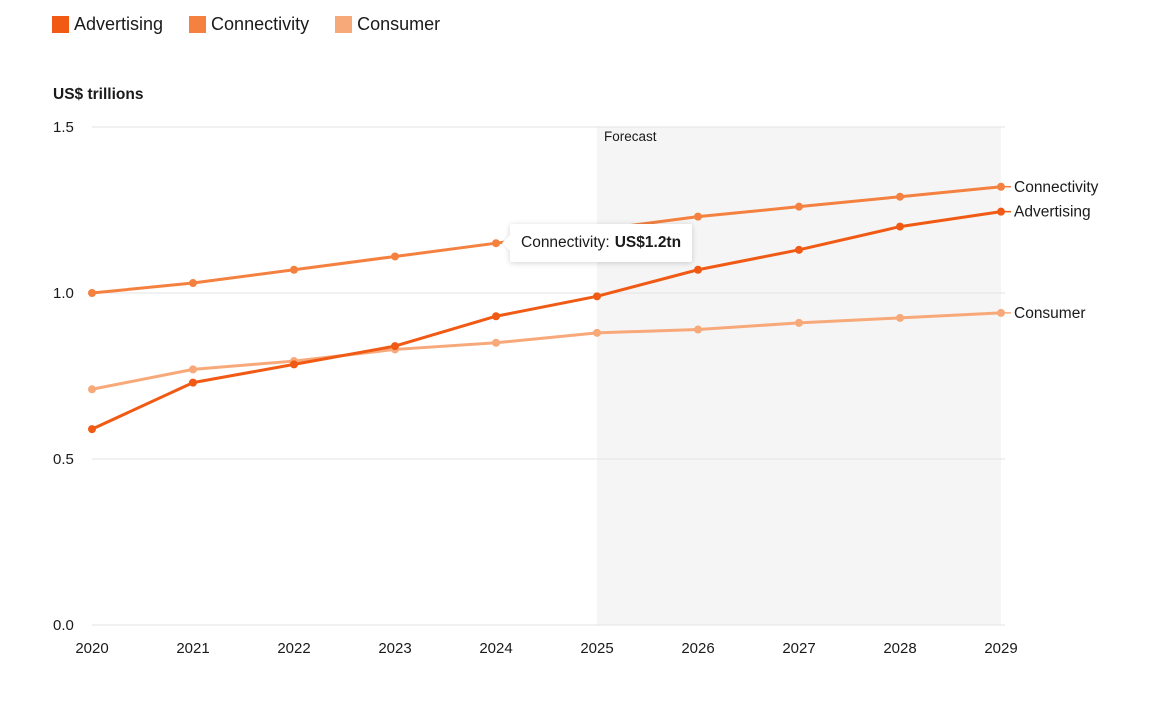 Image resolution: width=1176 pixels, height=701 pixels. I want to click on y-tick-label: 0.5, so click(63, 459).